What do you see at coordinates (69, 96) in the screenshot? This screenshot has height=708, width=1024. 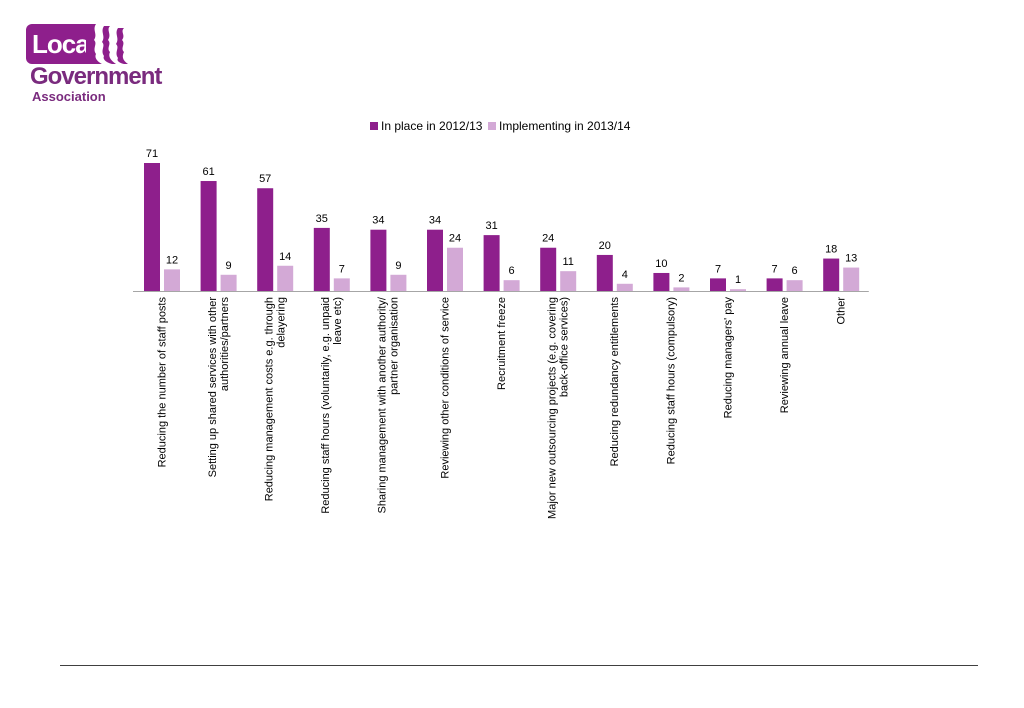 I see `logo-line-association: Association` at bounding box center [69, 96].